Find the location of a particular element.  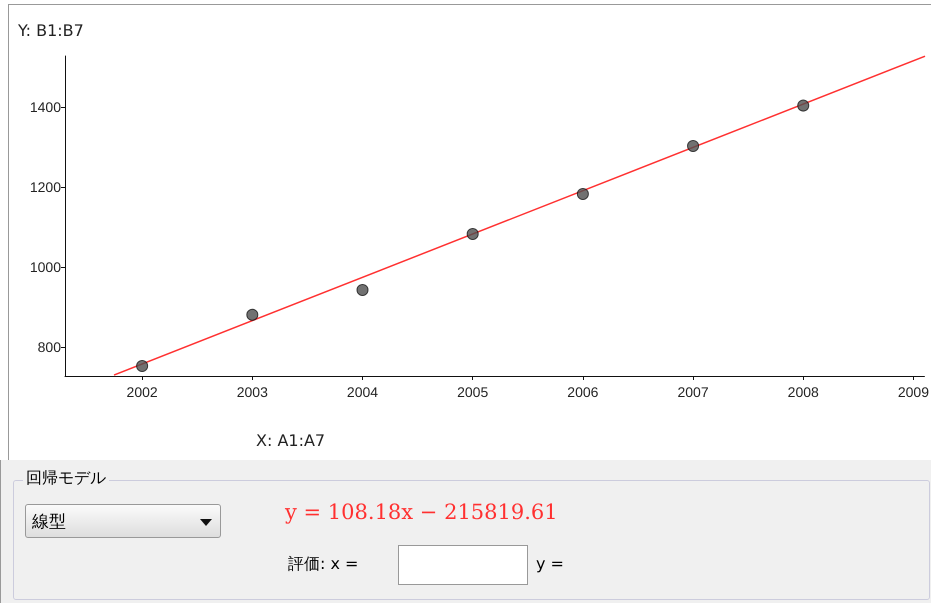

y-tick-label: 800 is located at coordinates (50, 346).